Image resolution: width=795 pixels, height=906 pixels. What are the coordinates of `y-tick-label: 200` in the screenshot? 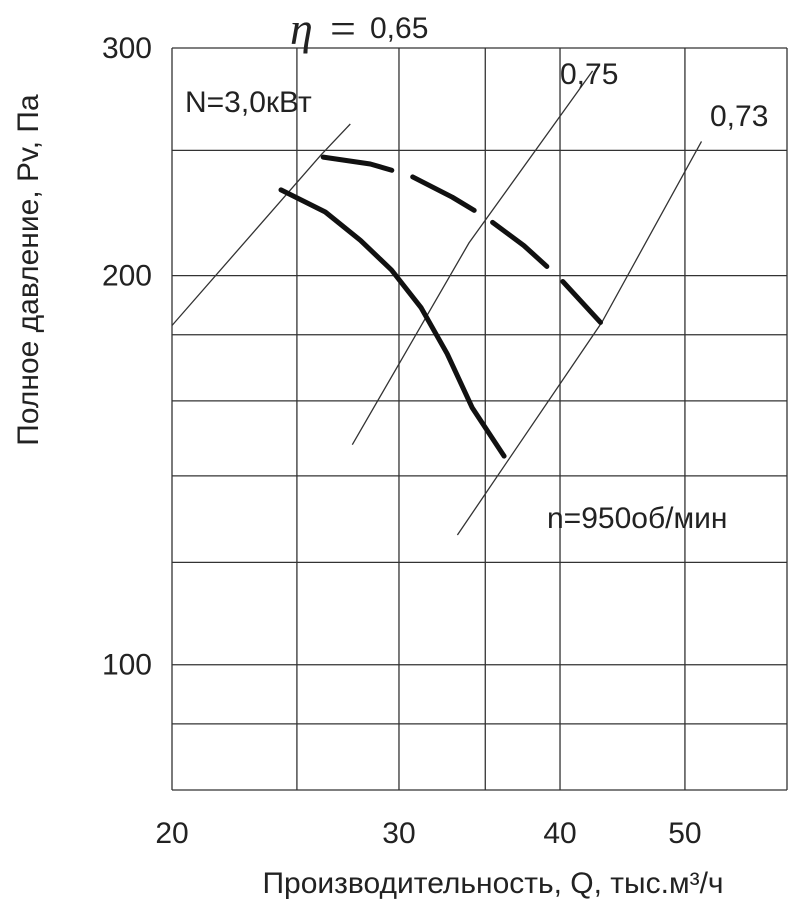 It's located at (127, 276).